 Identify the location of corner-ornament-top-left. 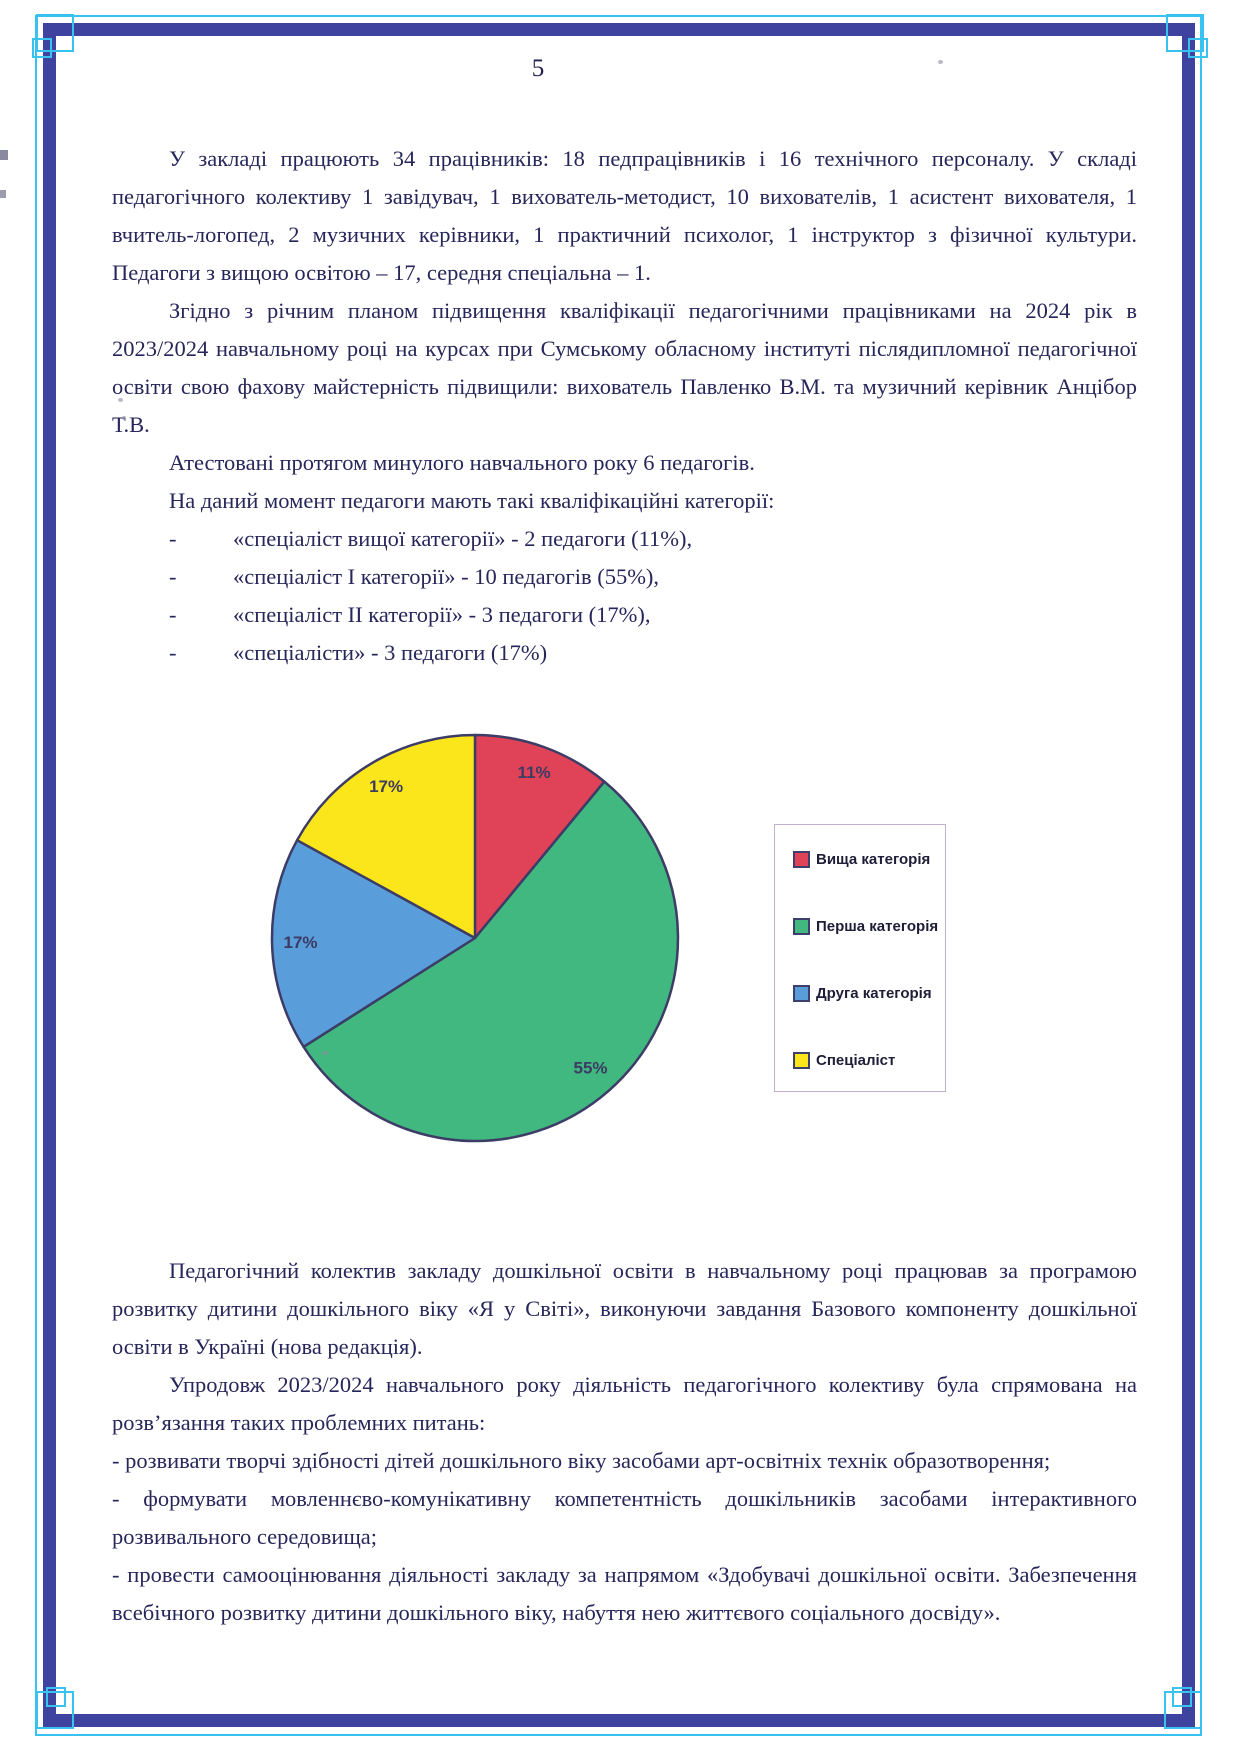
(53, 36).